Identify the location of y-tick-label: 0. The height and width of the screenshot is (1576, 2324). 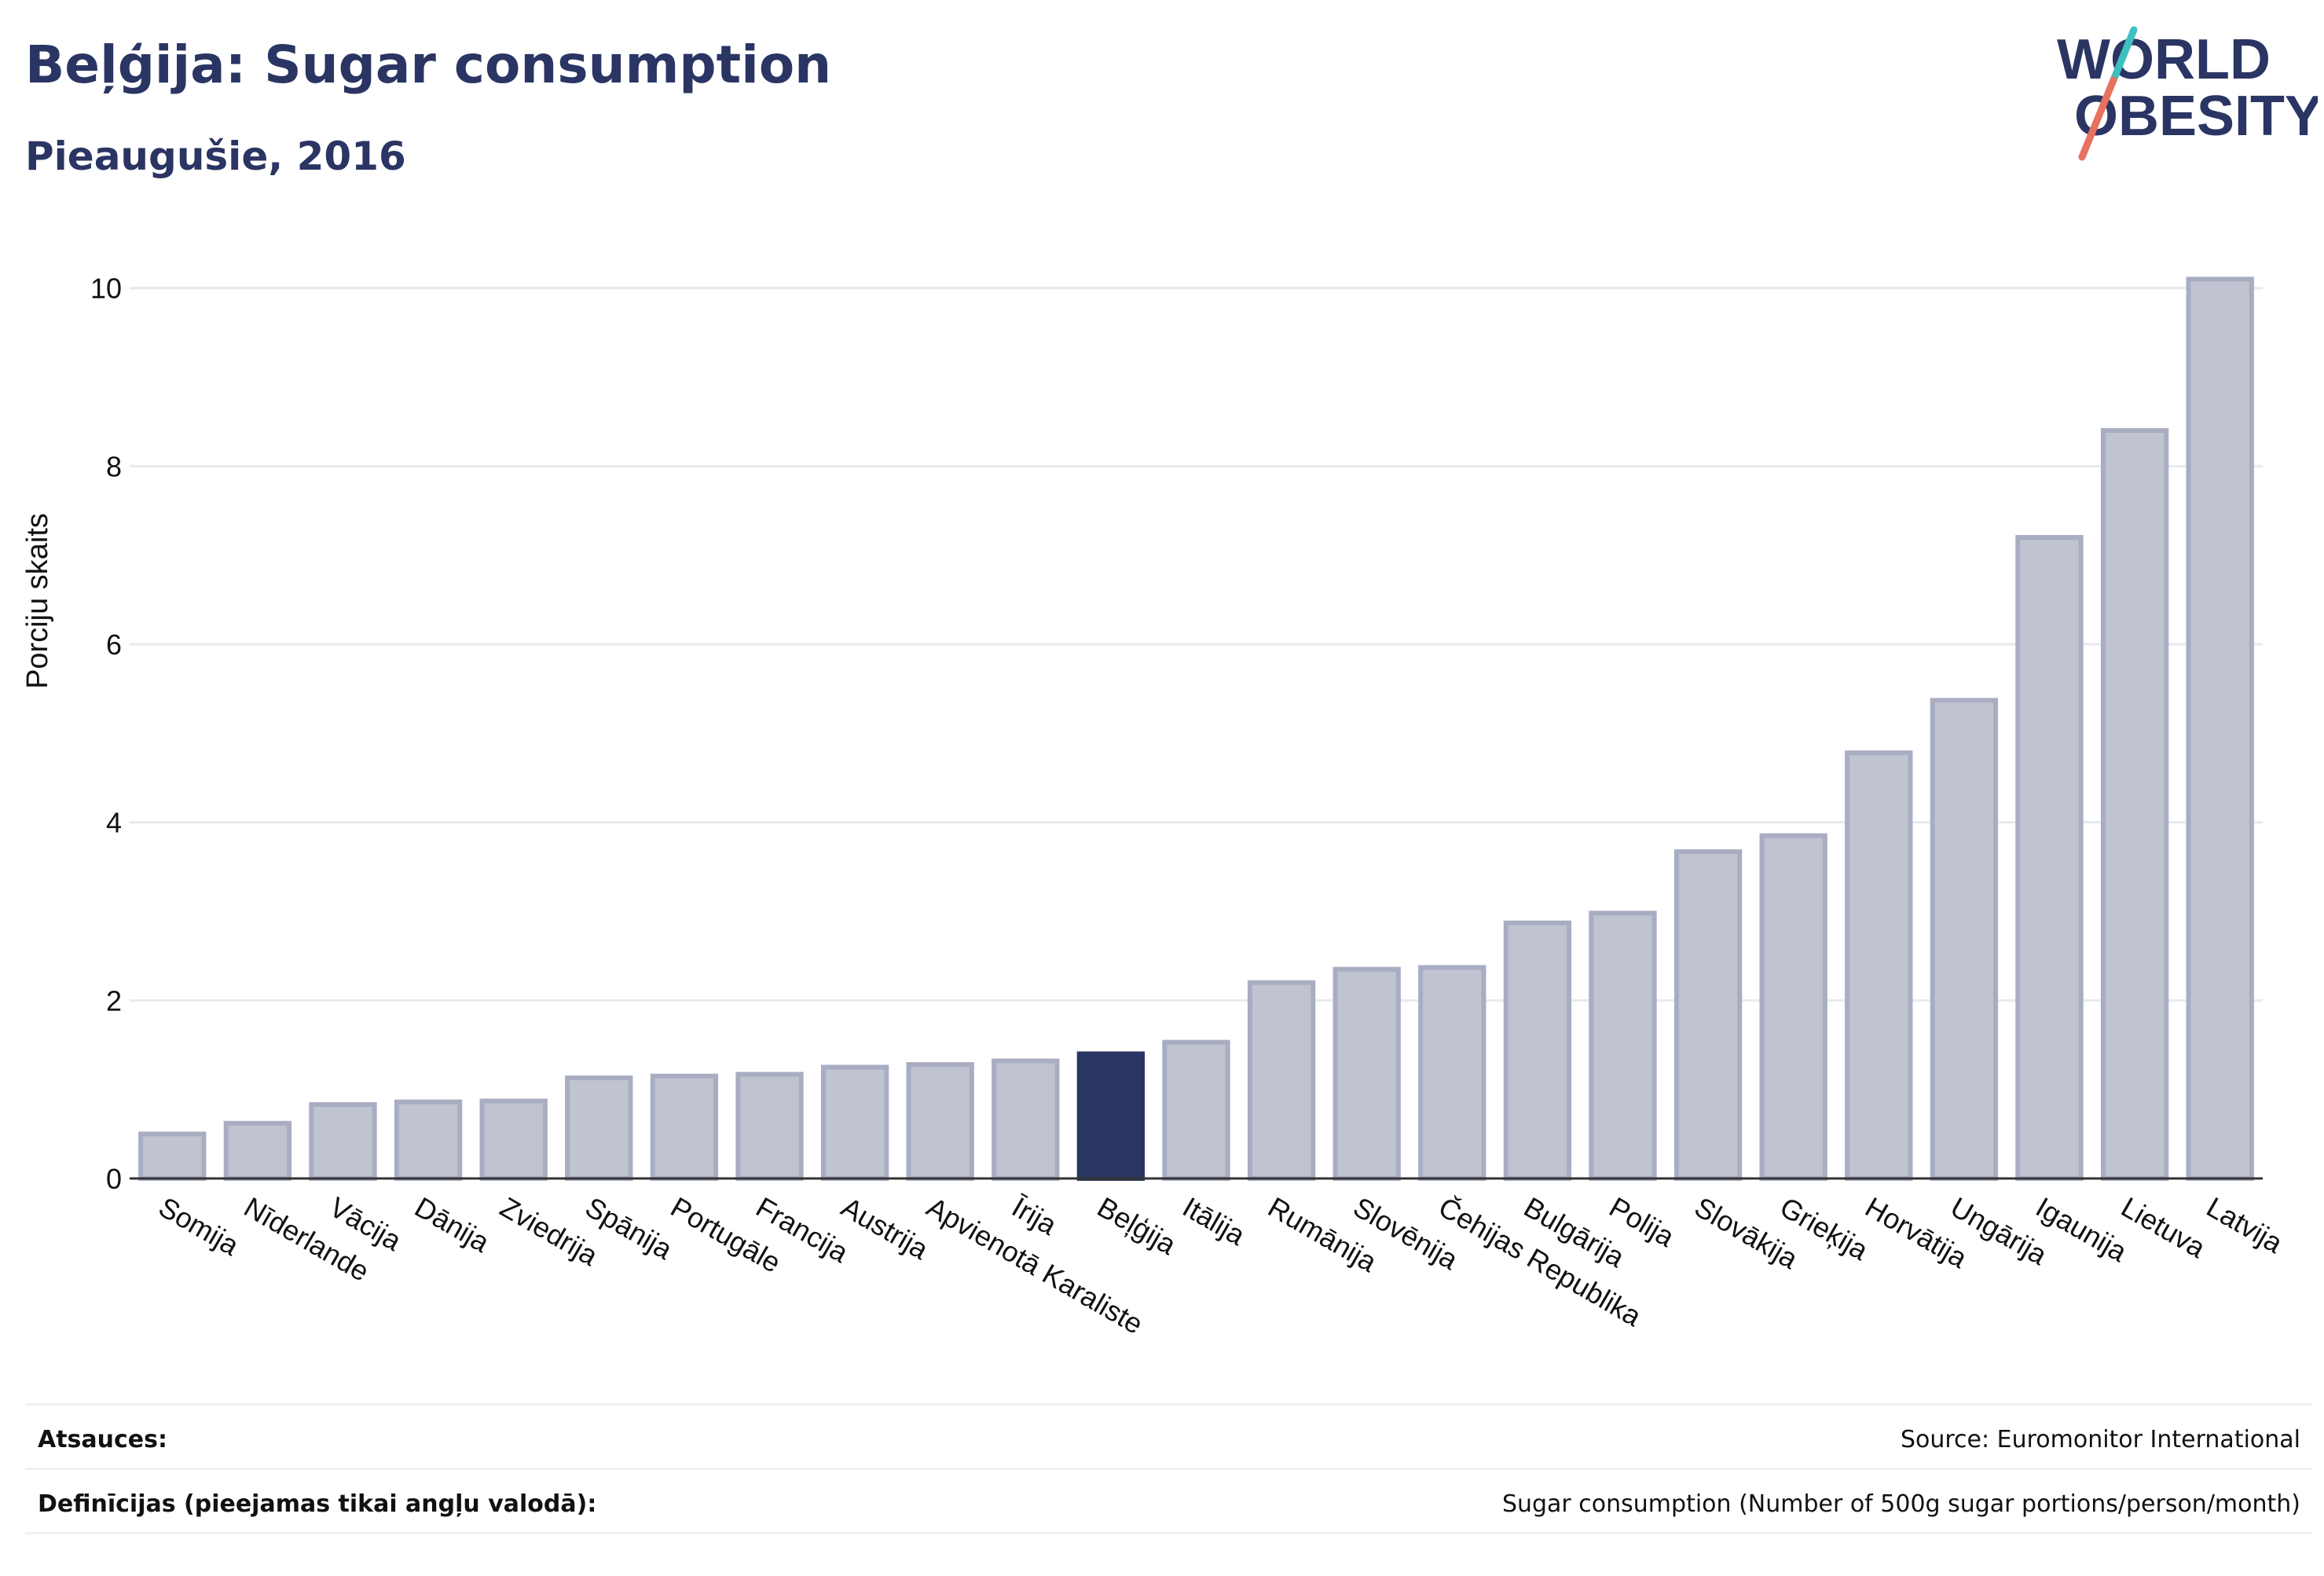
(114, 1179).